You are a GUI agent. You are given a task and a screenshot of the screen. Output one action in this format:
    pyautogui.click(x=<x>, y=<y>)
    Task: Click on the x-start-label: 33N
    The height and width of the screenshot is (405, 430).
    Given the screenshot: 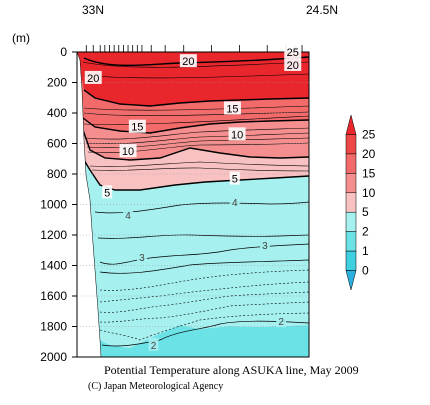 What is the action you would take?
    pyautogui.click(x=93, y=10)
    